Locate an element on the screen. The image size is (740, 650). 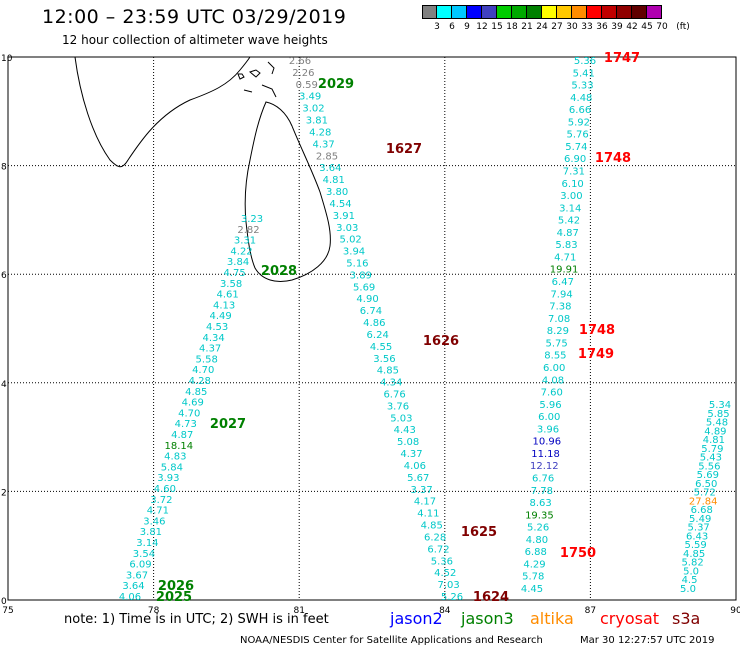
wave-height-value: 4.54 is located at coordinates (340, 204).